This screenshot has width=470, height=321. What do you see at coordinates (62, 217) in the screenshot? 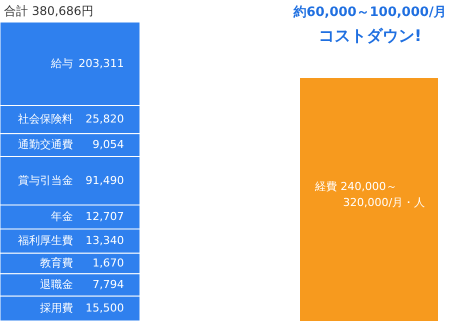
I see `category-label: 年金` at bounding box center [62, 217].